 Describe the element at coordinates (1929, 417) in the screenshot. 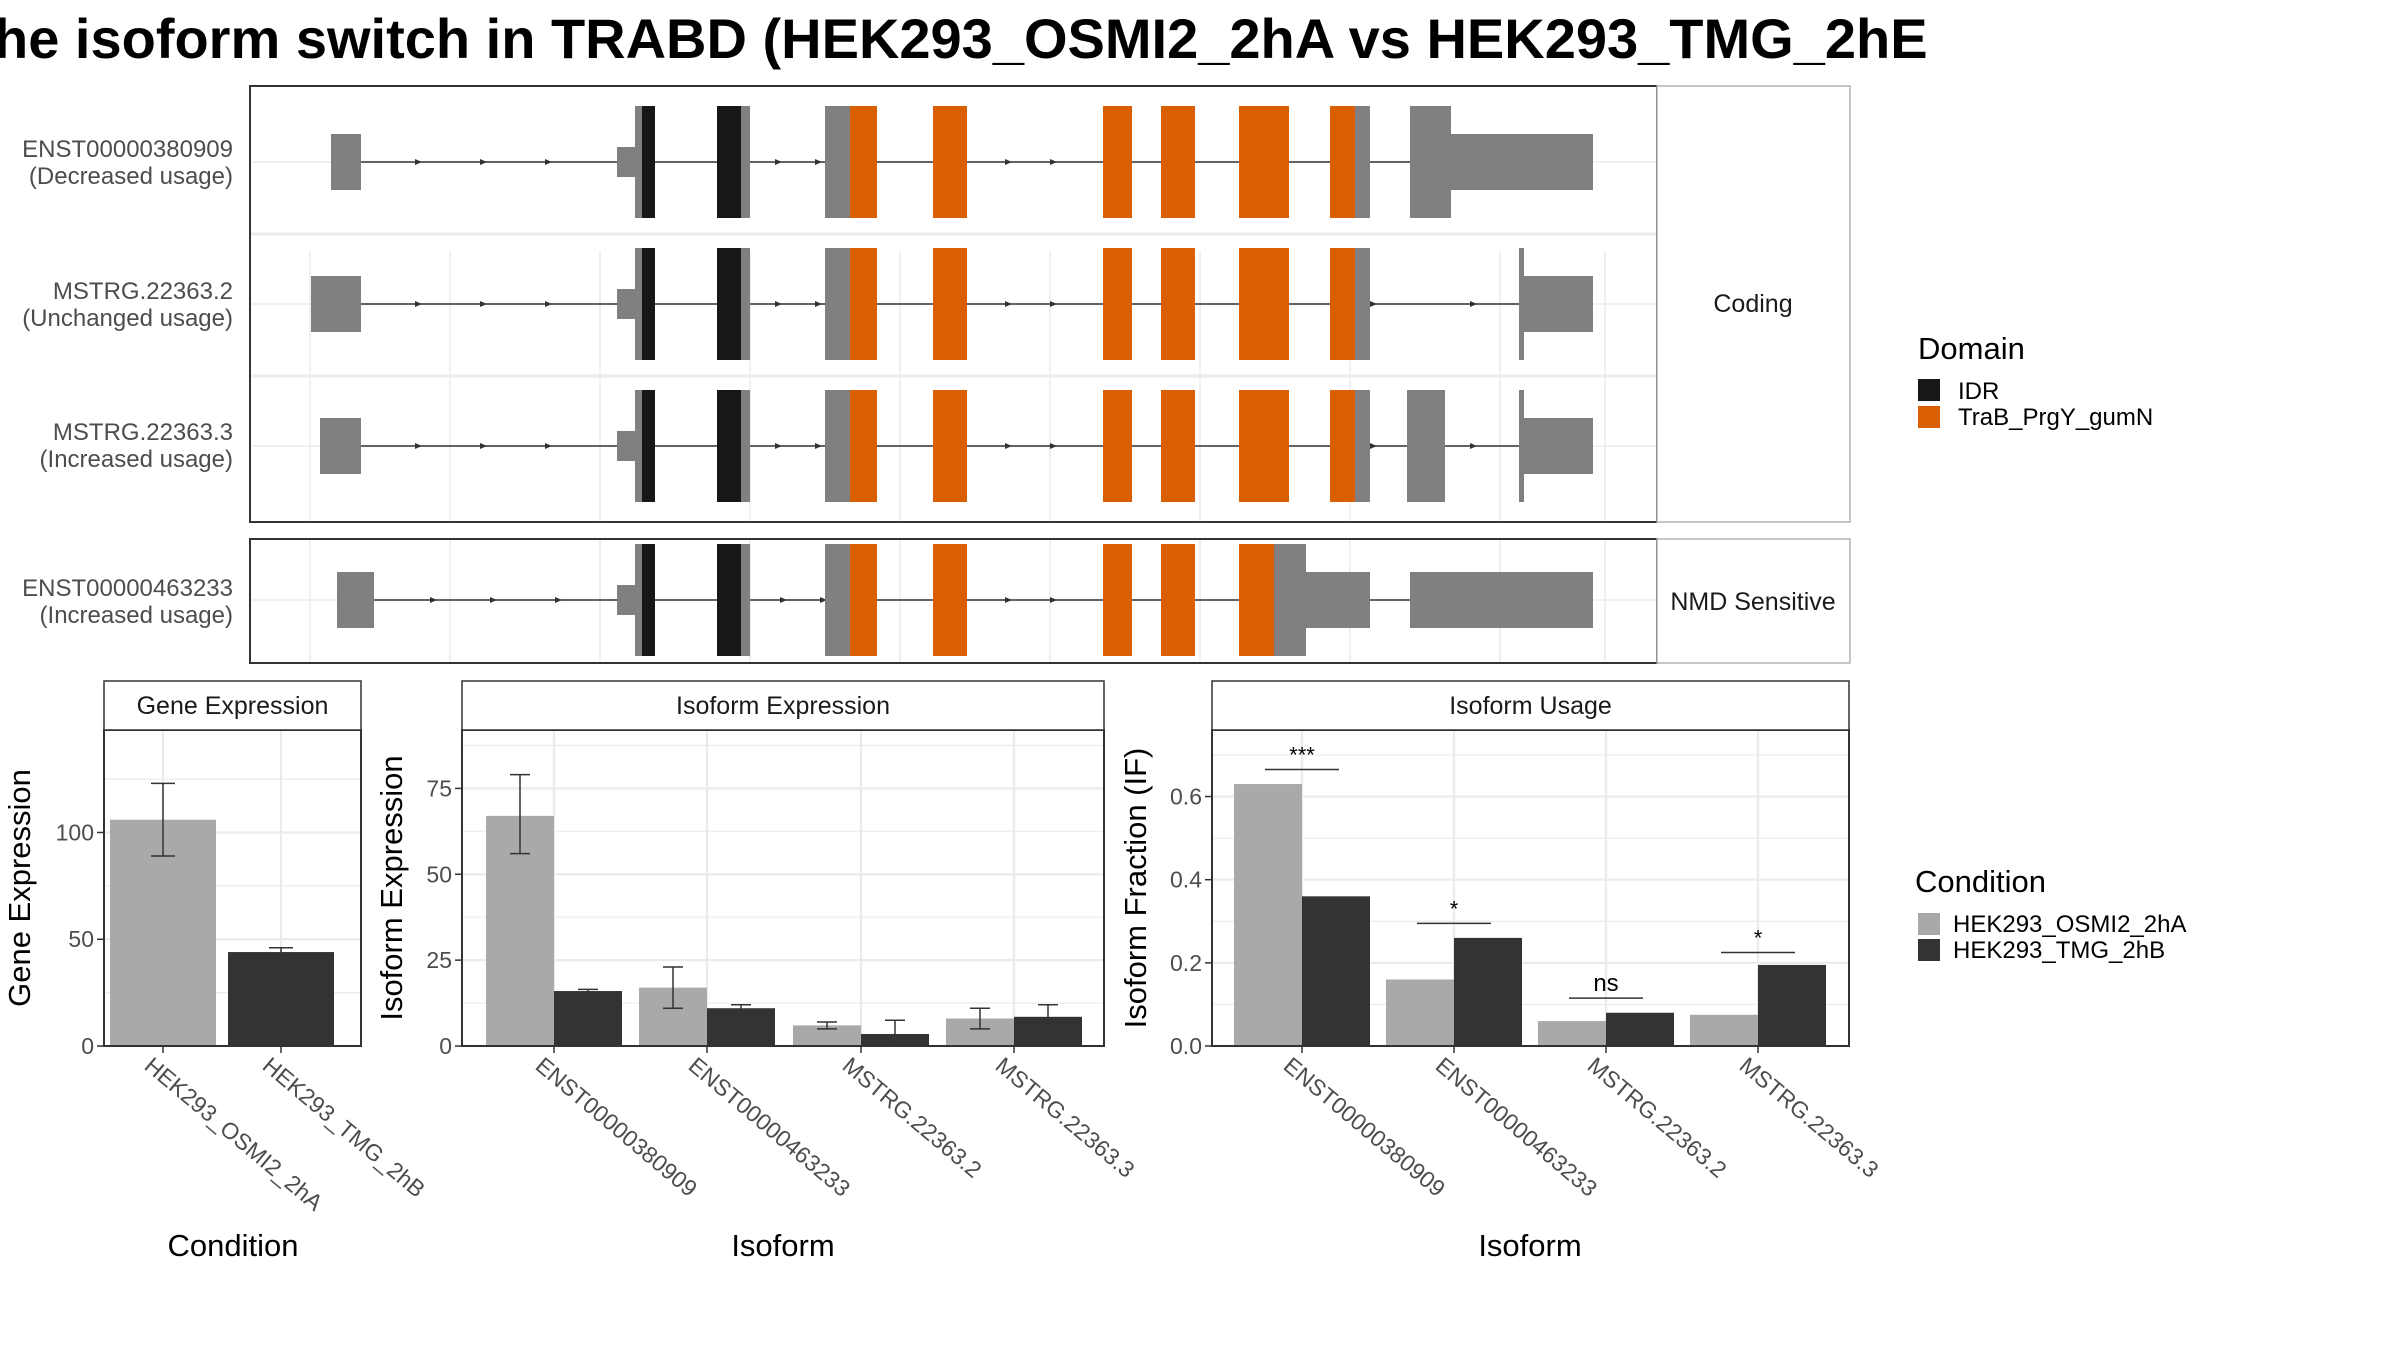

I see `legend-key-trab` at that location.